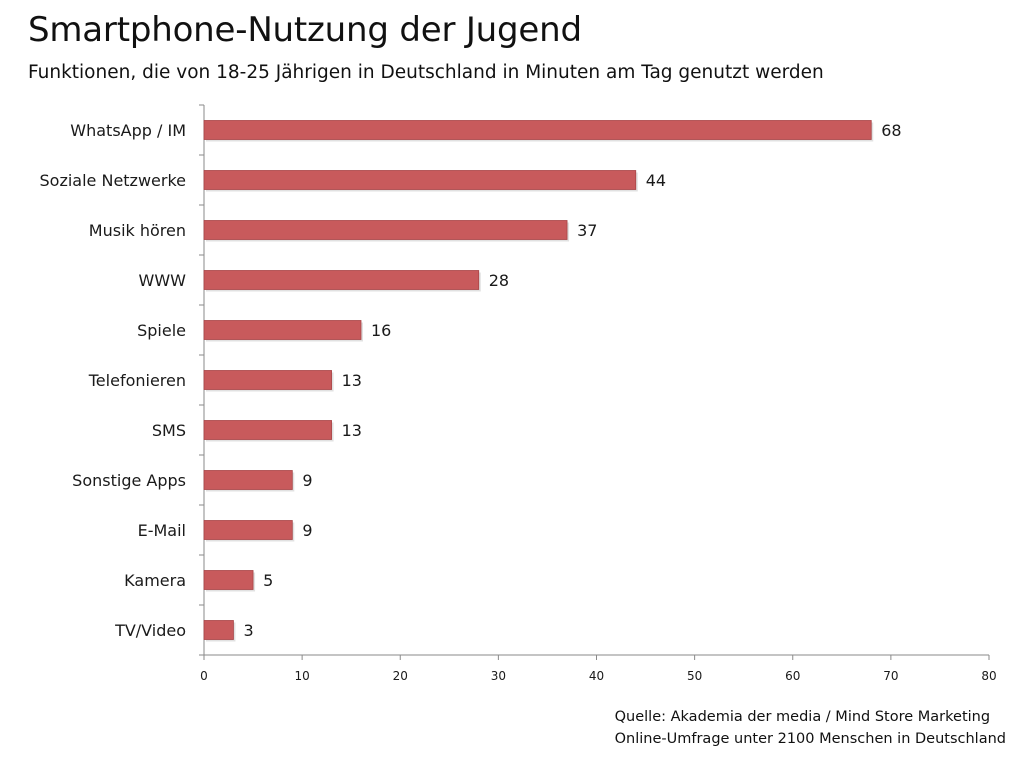 Image resolution: width=1024 pixels, height=757 pixels. I want to click on category-label: SMS, so click(169, 430).